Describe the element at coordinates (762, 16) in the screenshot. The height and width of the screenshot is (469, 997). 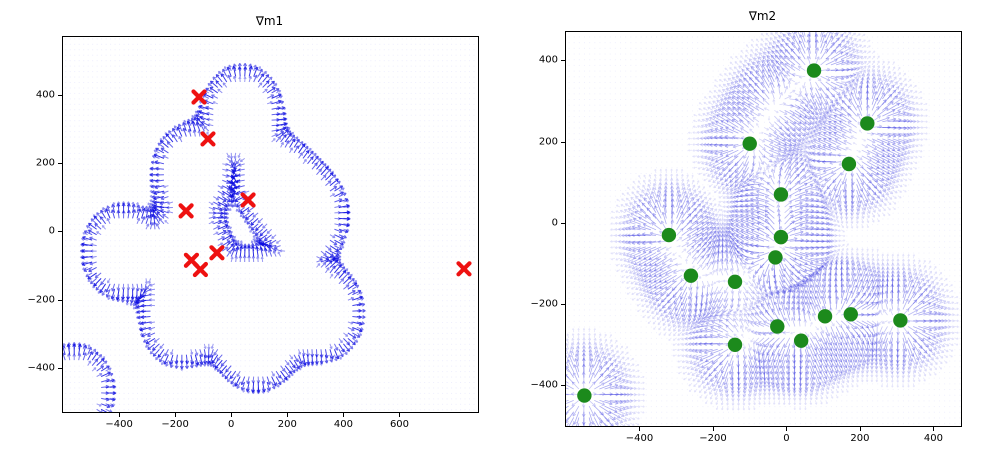
I see `plot-title-m2: ∇m2` at that location.